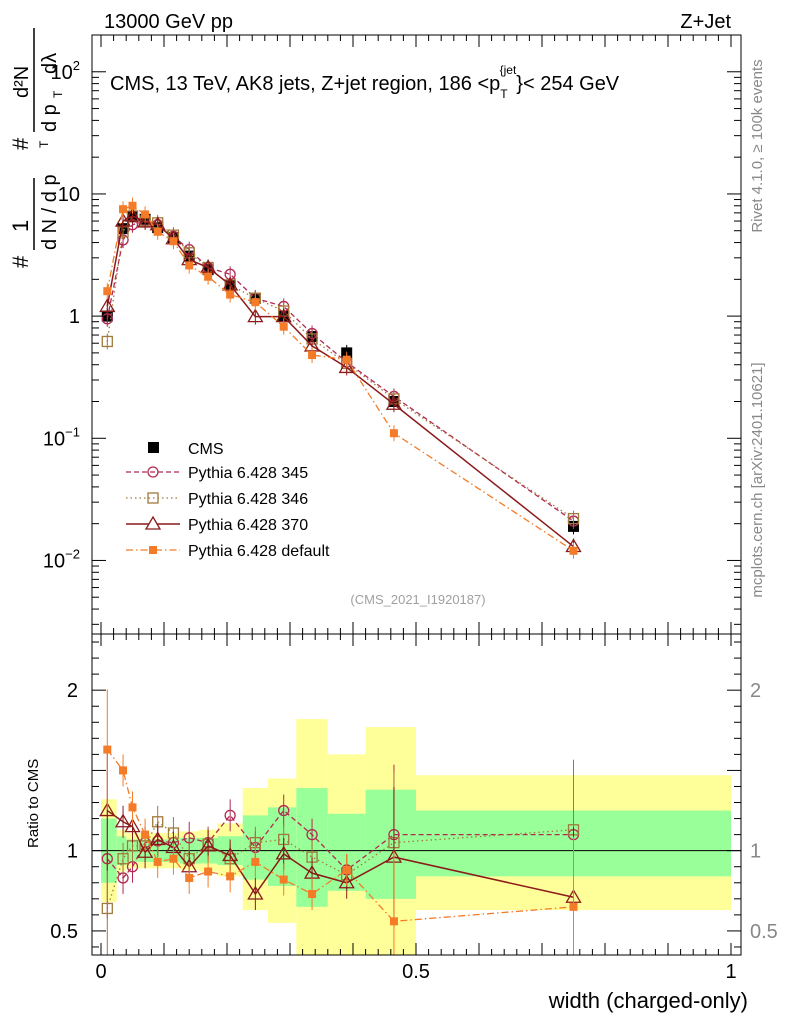 The width and height of the screenshot is (786, 1024). Describe the element at coordinates (22, 82) in the screenshot. I see `ylabel-d2n: d²N` at that location.